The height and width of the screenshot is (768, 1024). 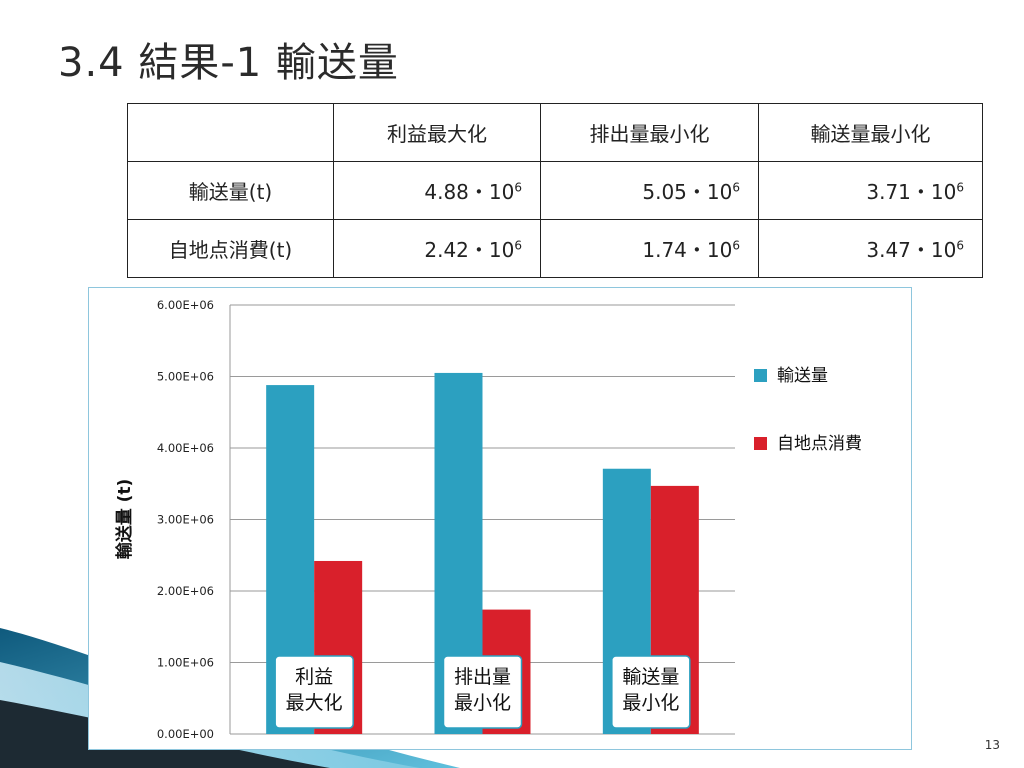 What do you see at coordinates (649, 190) in the screenshot?
I see `table-cell: 5.05・106` at bounding box center [649, 190].